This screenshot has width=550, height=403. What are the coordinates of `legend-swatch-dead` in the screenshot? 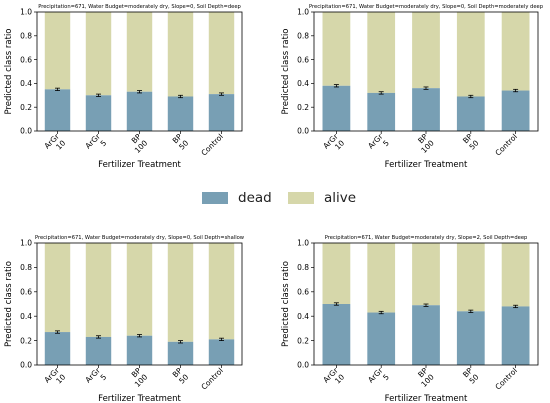 It's located at (215, 198).